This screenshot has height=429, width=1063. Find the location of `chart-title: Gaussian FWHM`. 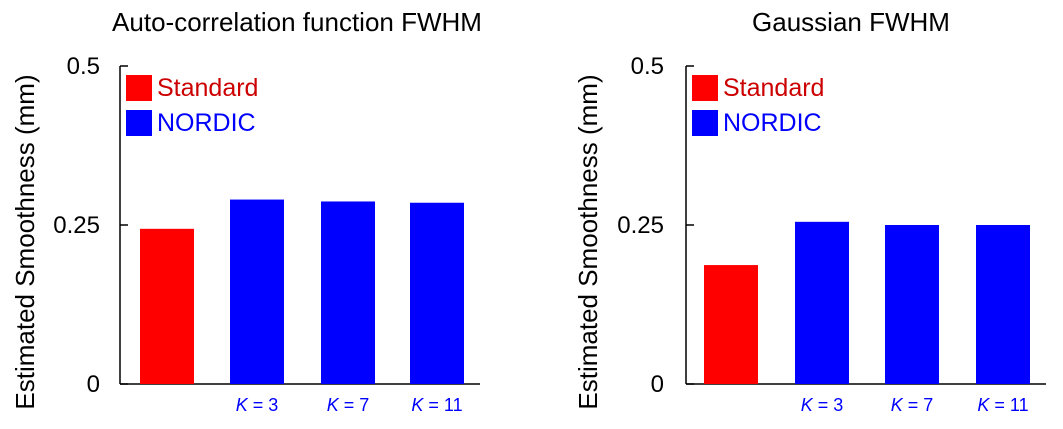

chart-title: Gaussian FWHM is located at coordinates (851, 22).